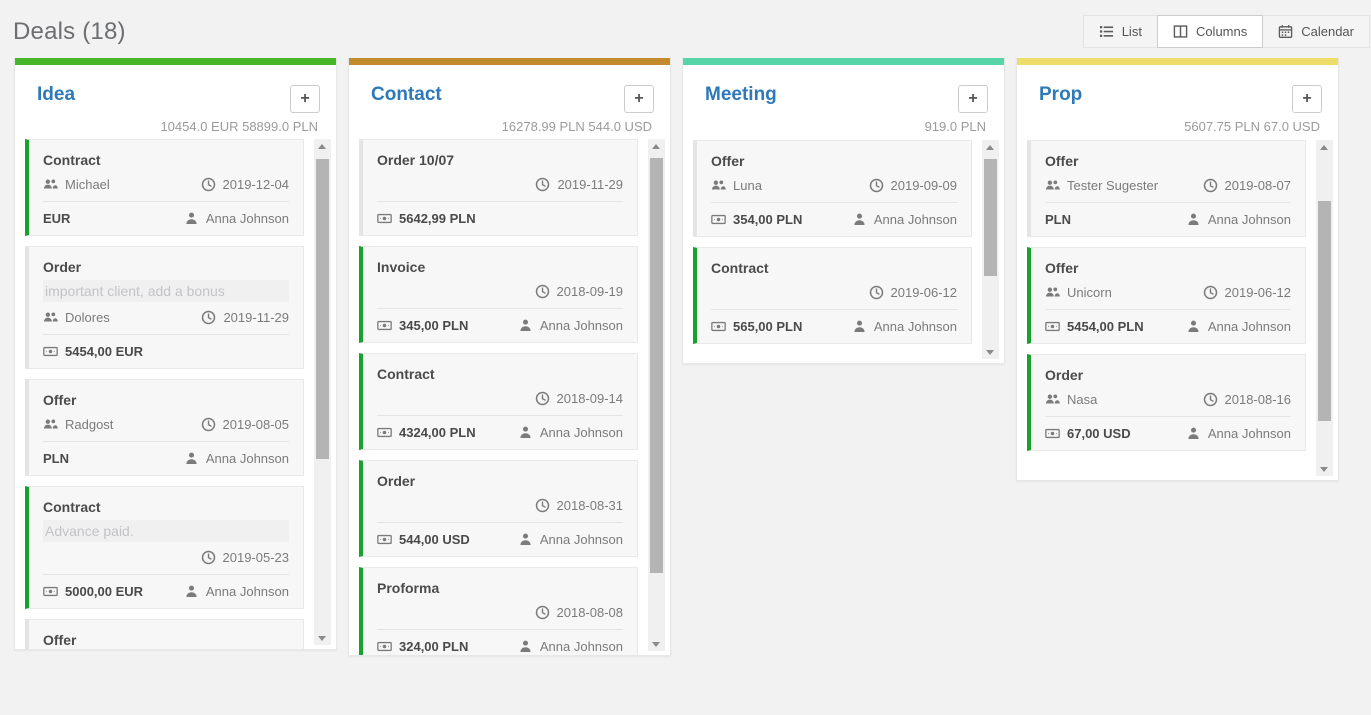 This screenshot has width=1371, height=715. I want to click on card: Offer Luna 2019-09-09, so click(832, 188).